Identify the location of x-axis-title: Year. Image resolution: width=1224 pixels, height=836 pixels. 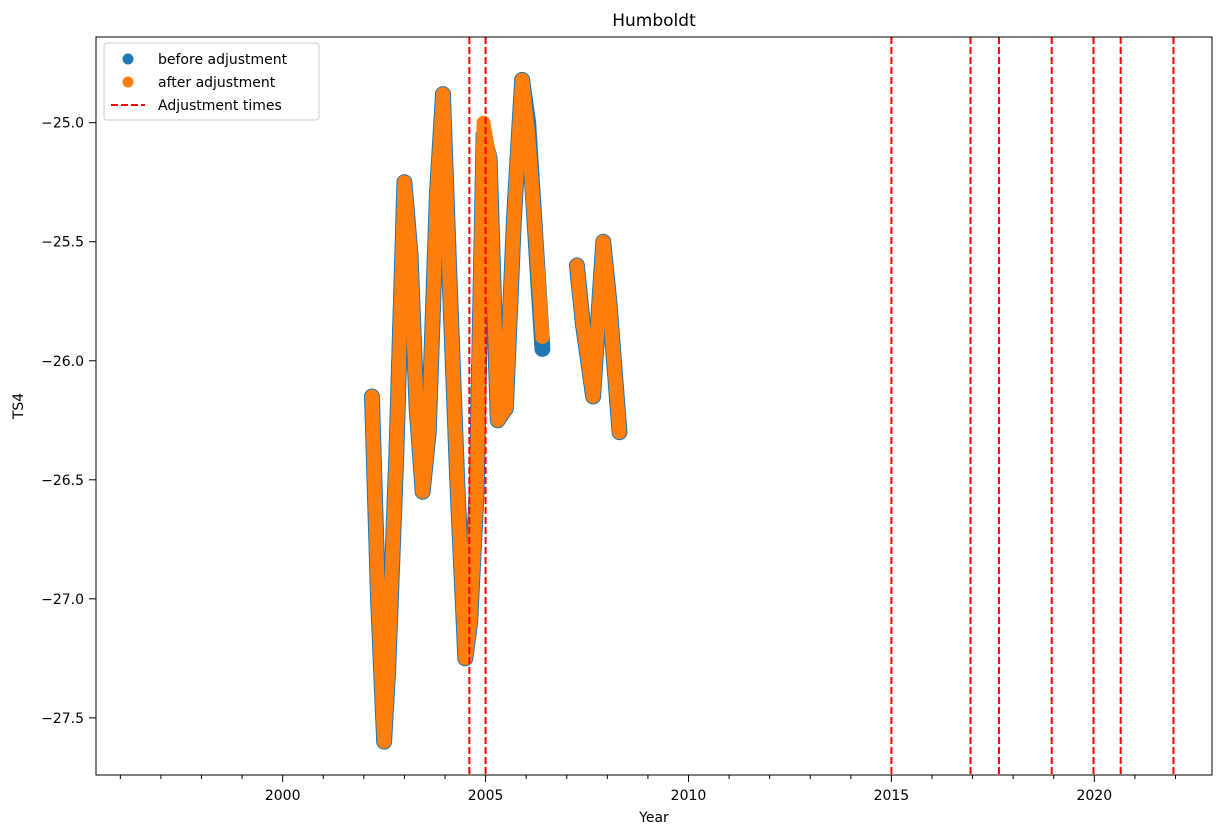
(653, 818).